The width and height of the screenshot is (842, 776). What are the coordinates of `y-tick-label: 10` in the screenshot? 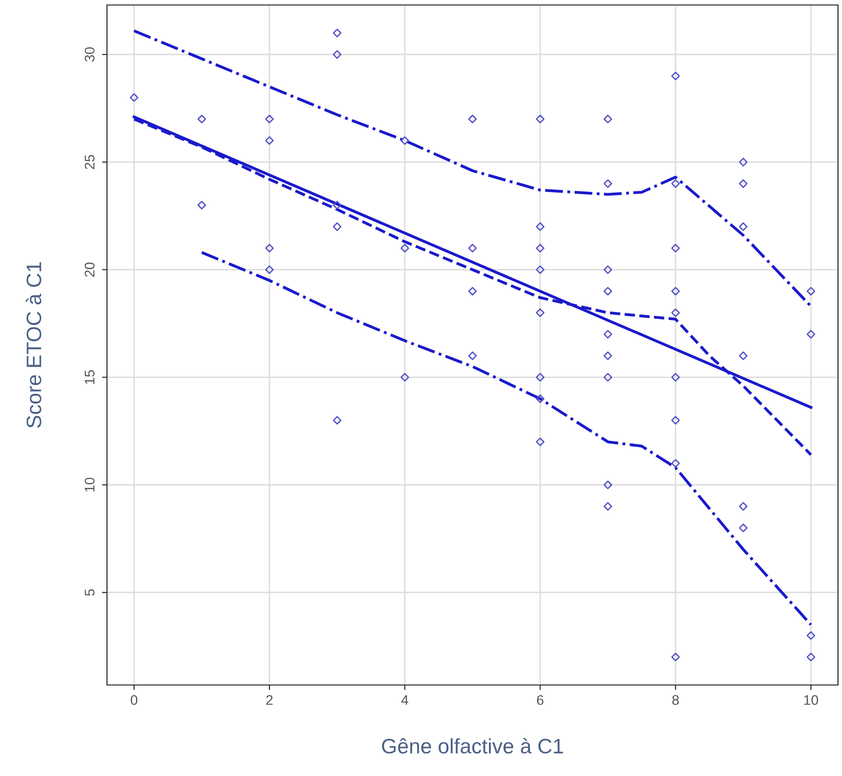 It's located at (89, 485).